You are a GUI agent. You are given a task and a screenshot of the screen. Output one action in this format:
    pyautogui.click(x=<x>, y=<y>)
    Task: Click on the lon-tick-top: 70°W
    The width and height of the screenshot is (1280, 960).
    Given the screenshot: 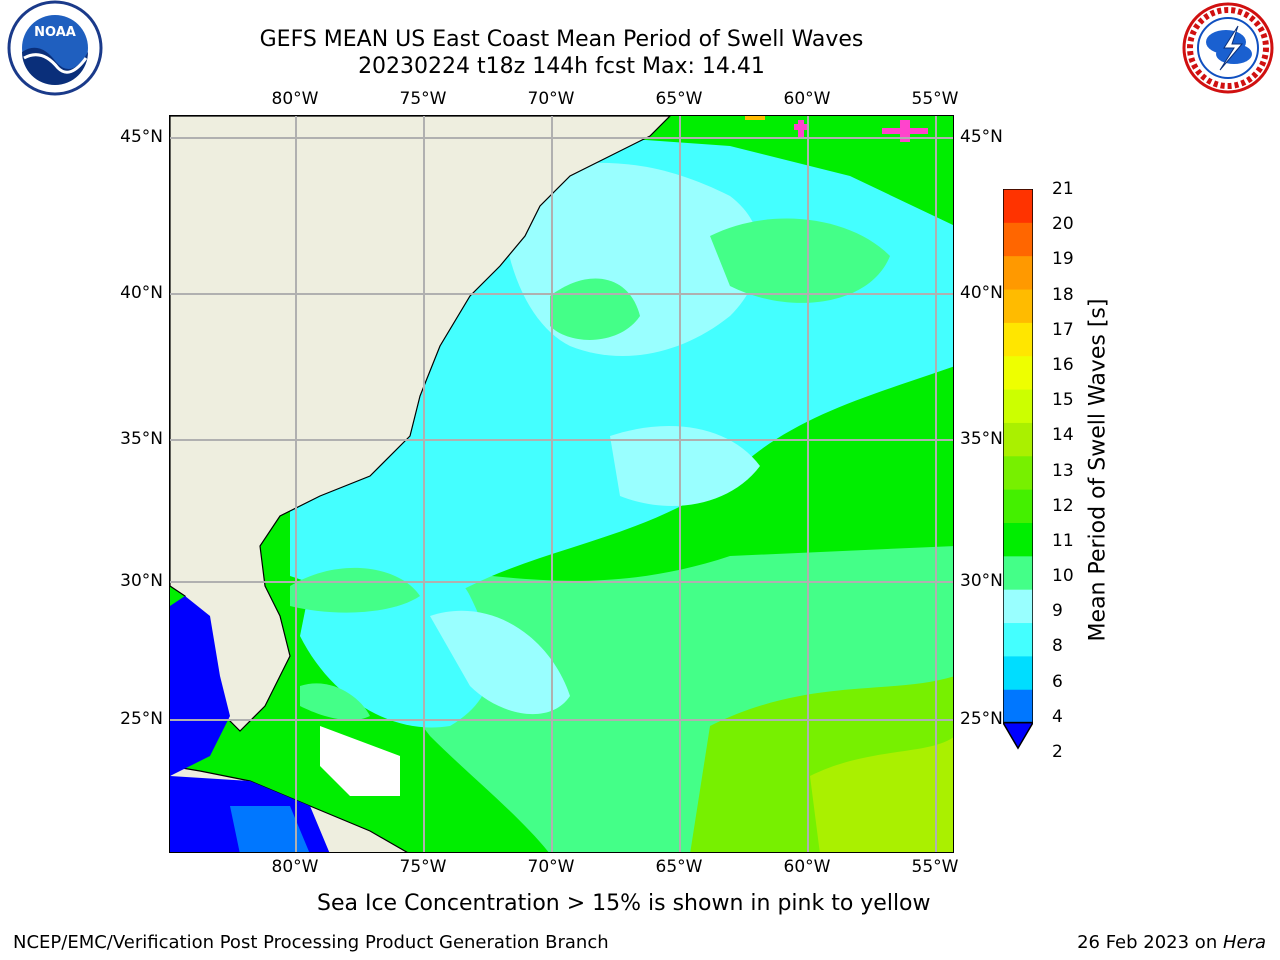 What is the action you would take?
    pyautogui.click(x=551, y=99)
    